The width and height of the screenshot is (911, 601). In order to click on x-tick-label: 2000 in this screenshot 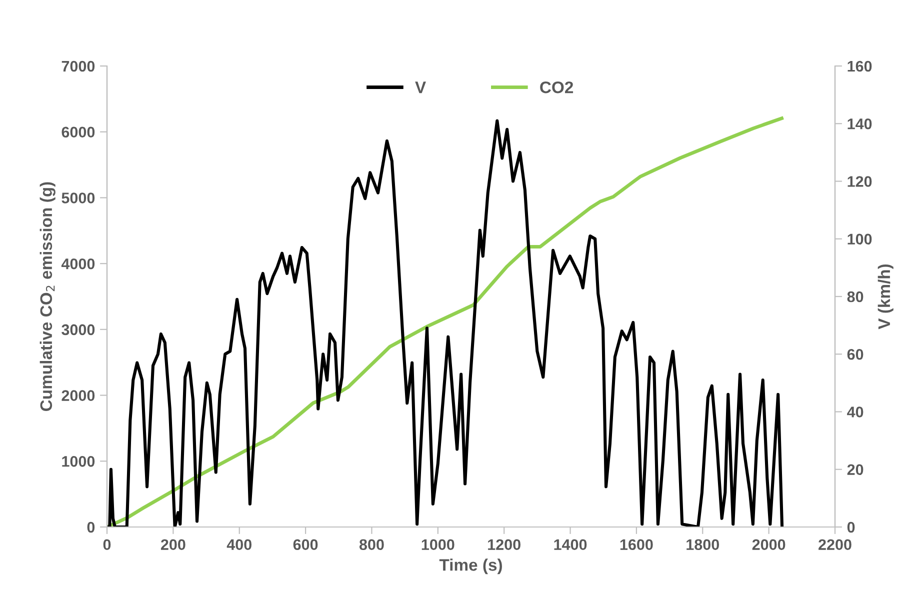, I will do `click(769, 544)`.